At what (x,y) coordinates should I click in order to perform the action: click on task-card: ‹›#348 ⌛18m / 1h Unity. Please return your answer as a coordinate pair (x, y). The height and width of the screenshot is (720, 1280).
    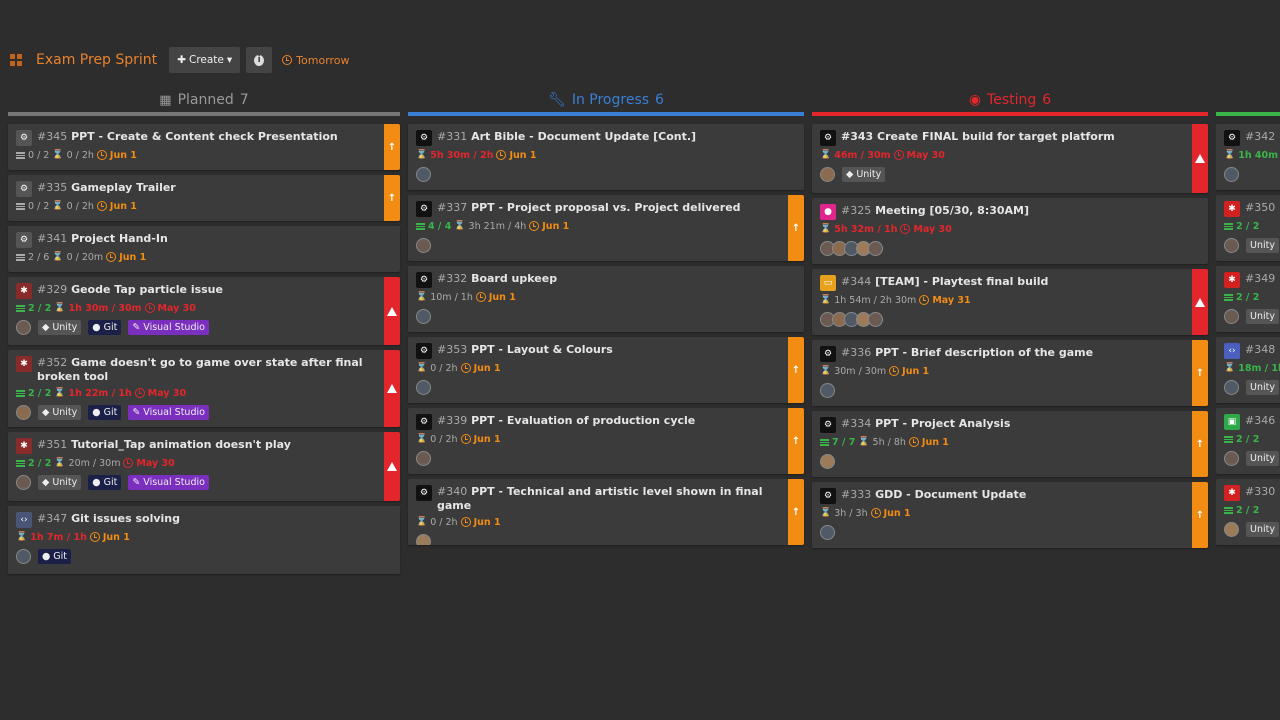
    Looking at the image, I should click on (1248, 370).